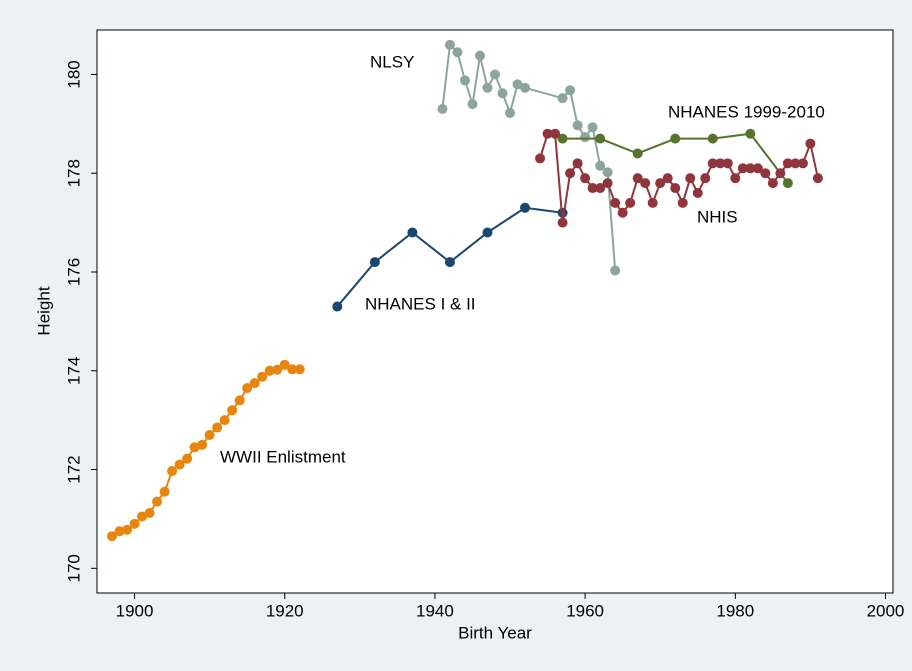  What do you see at coordinates (73, 371) in the screenshot?
I see `y-tick-label: 174` at bounding box center [73, 371].